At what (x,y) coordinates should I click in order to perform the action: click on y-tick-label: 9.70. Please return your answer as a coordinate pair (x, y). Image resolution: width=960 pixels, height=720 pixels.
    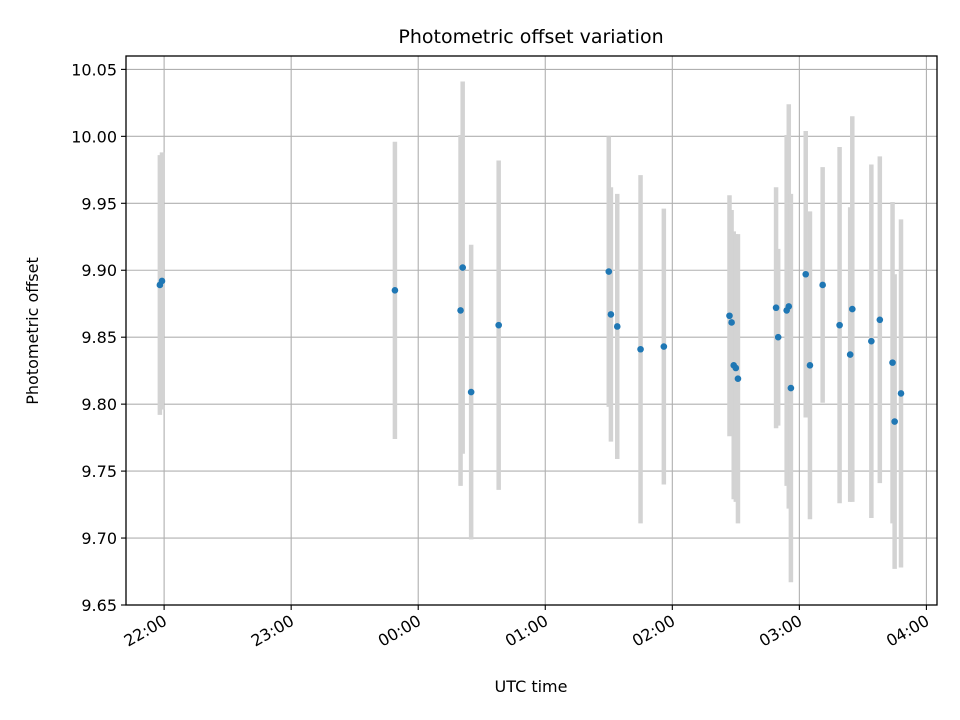
    Looking at the image, I should click on (99, 538).